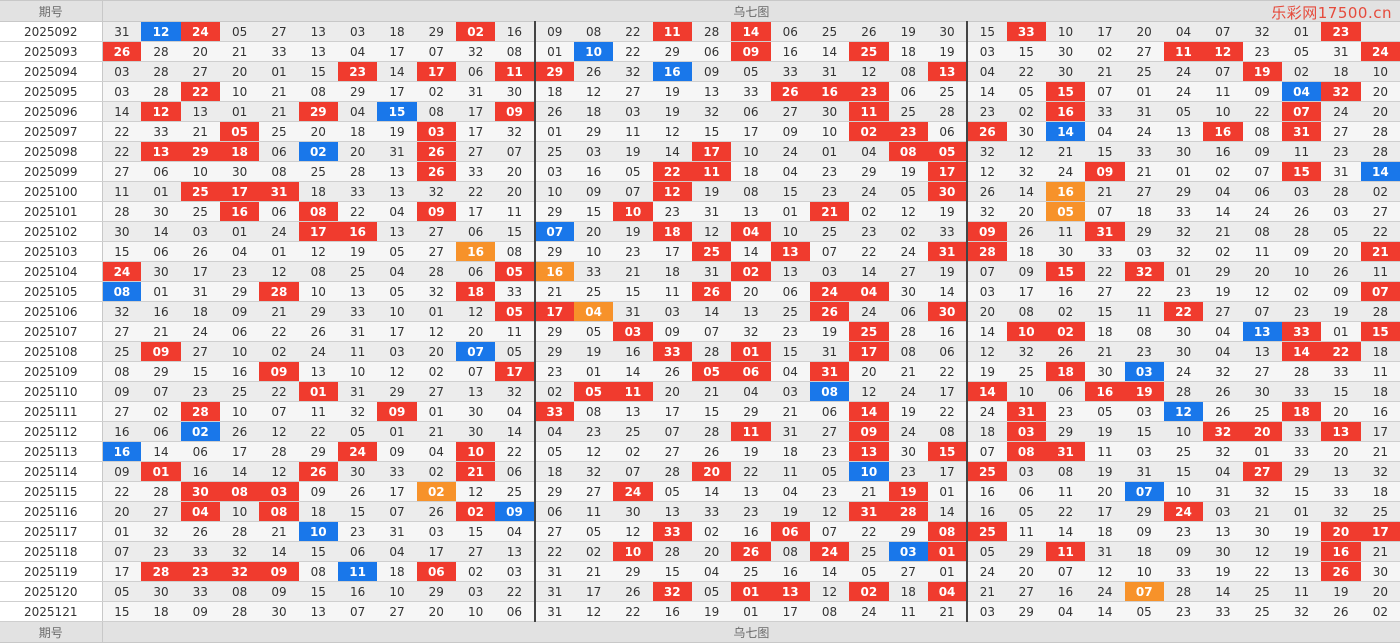  Describe the element at coordinates (868, 292) in the screenshot. I see `highlighted-number-cell: 04` at that location.